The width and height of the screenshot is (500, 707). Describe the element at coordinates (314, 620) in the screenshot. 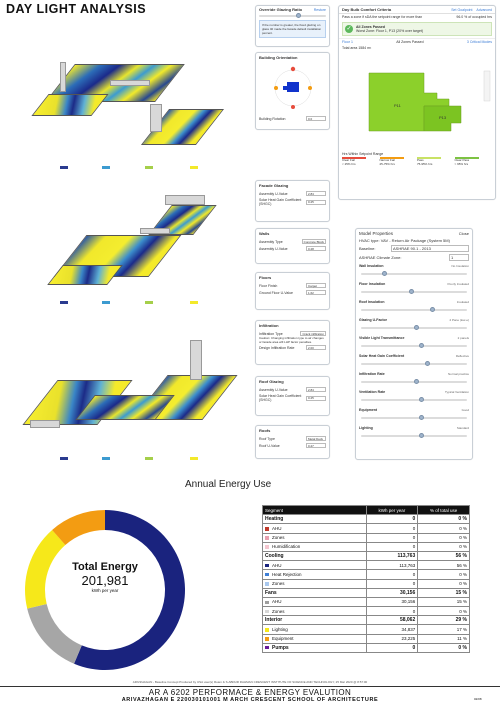

I see `segment-cell: Interior` at that location.